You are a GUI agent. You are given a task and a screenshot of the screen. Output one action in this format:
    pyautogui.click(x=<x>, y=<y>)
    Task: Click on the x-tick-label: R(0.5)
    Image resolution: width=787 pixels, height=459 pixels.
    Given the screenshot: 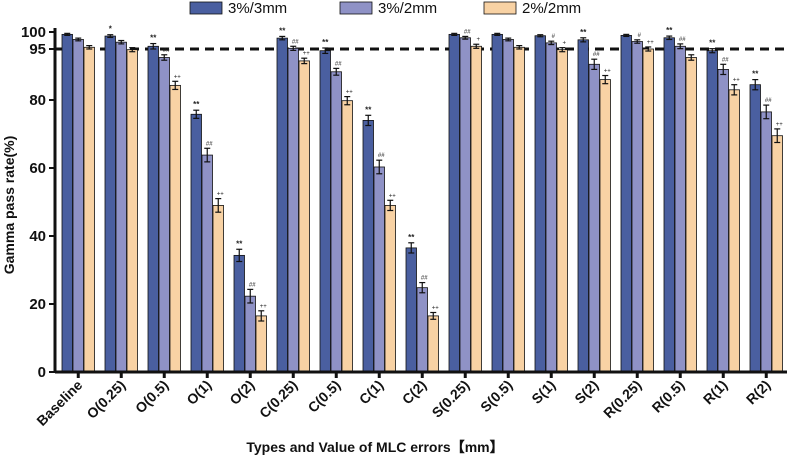 What is the action you would take?
    pyautogui.click(x=668, y=396)
    